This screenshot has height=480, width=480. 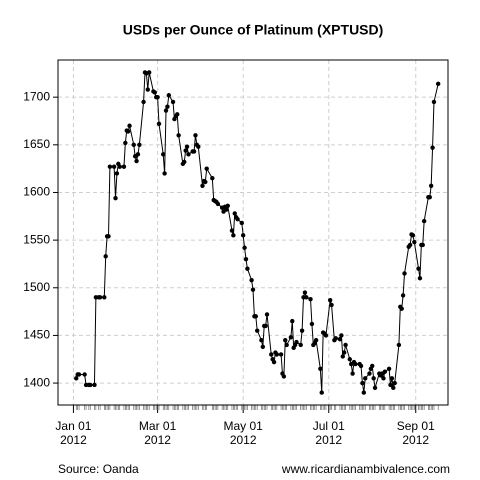 What do you see at coordinates (365, 469) in the screenshot?
I see `credit: www.ricardianambivalence.com` at bounding box center [365, 469].